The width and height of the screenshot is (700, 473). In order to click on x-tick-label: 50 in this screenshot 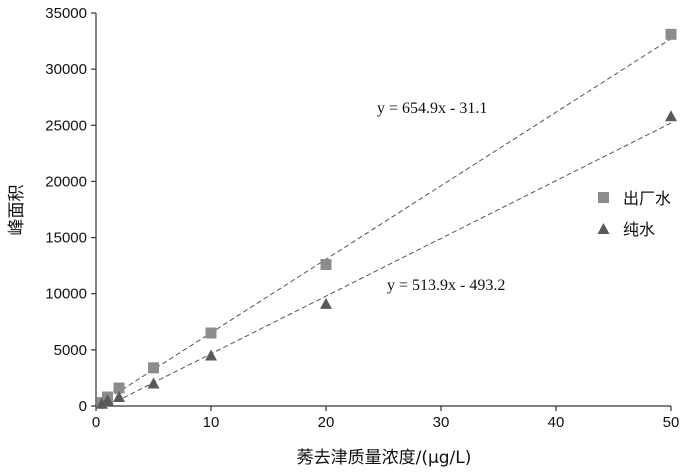, I will do `click(671, 422)`.